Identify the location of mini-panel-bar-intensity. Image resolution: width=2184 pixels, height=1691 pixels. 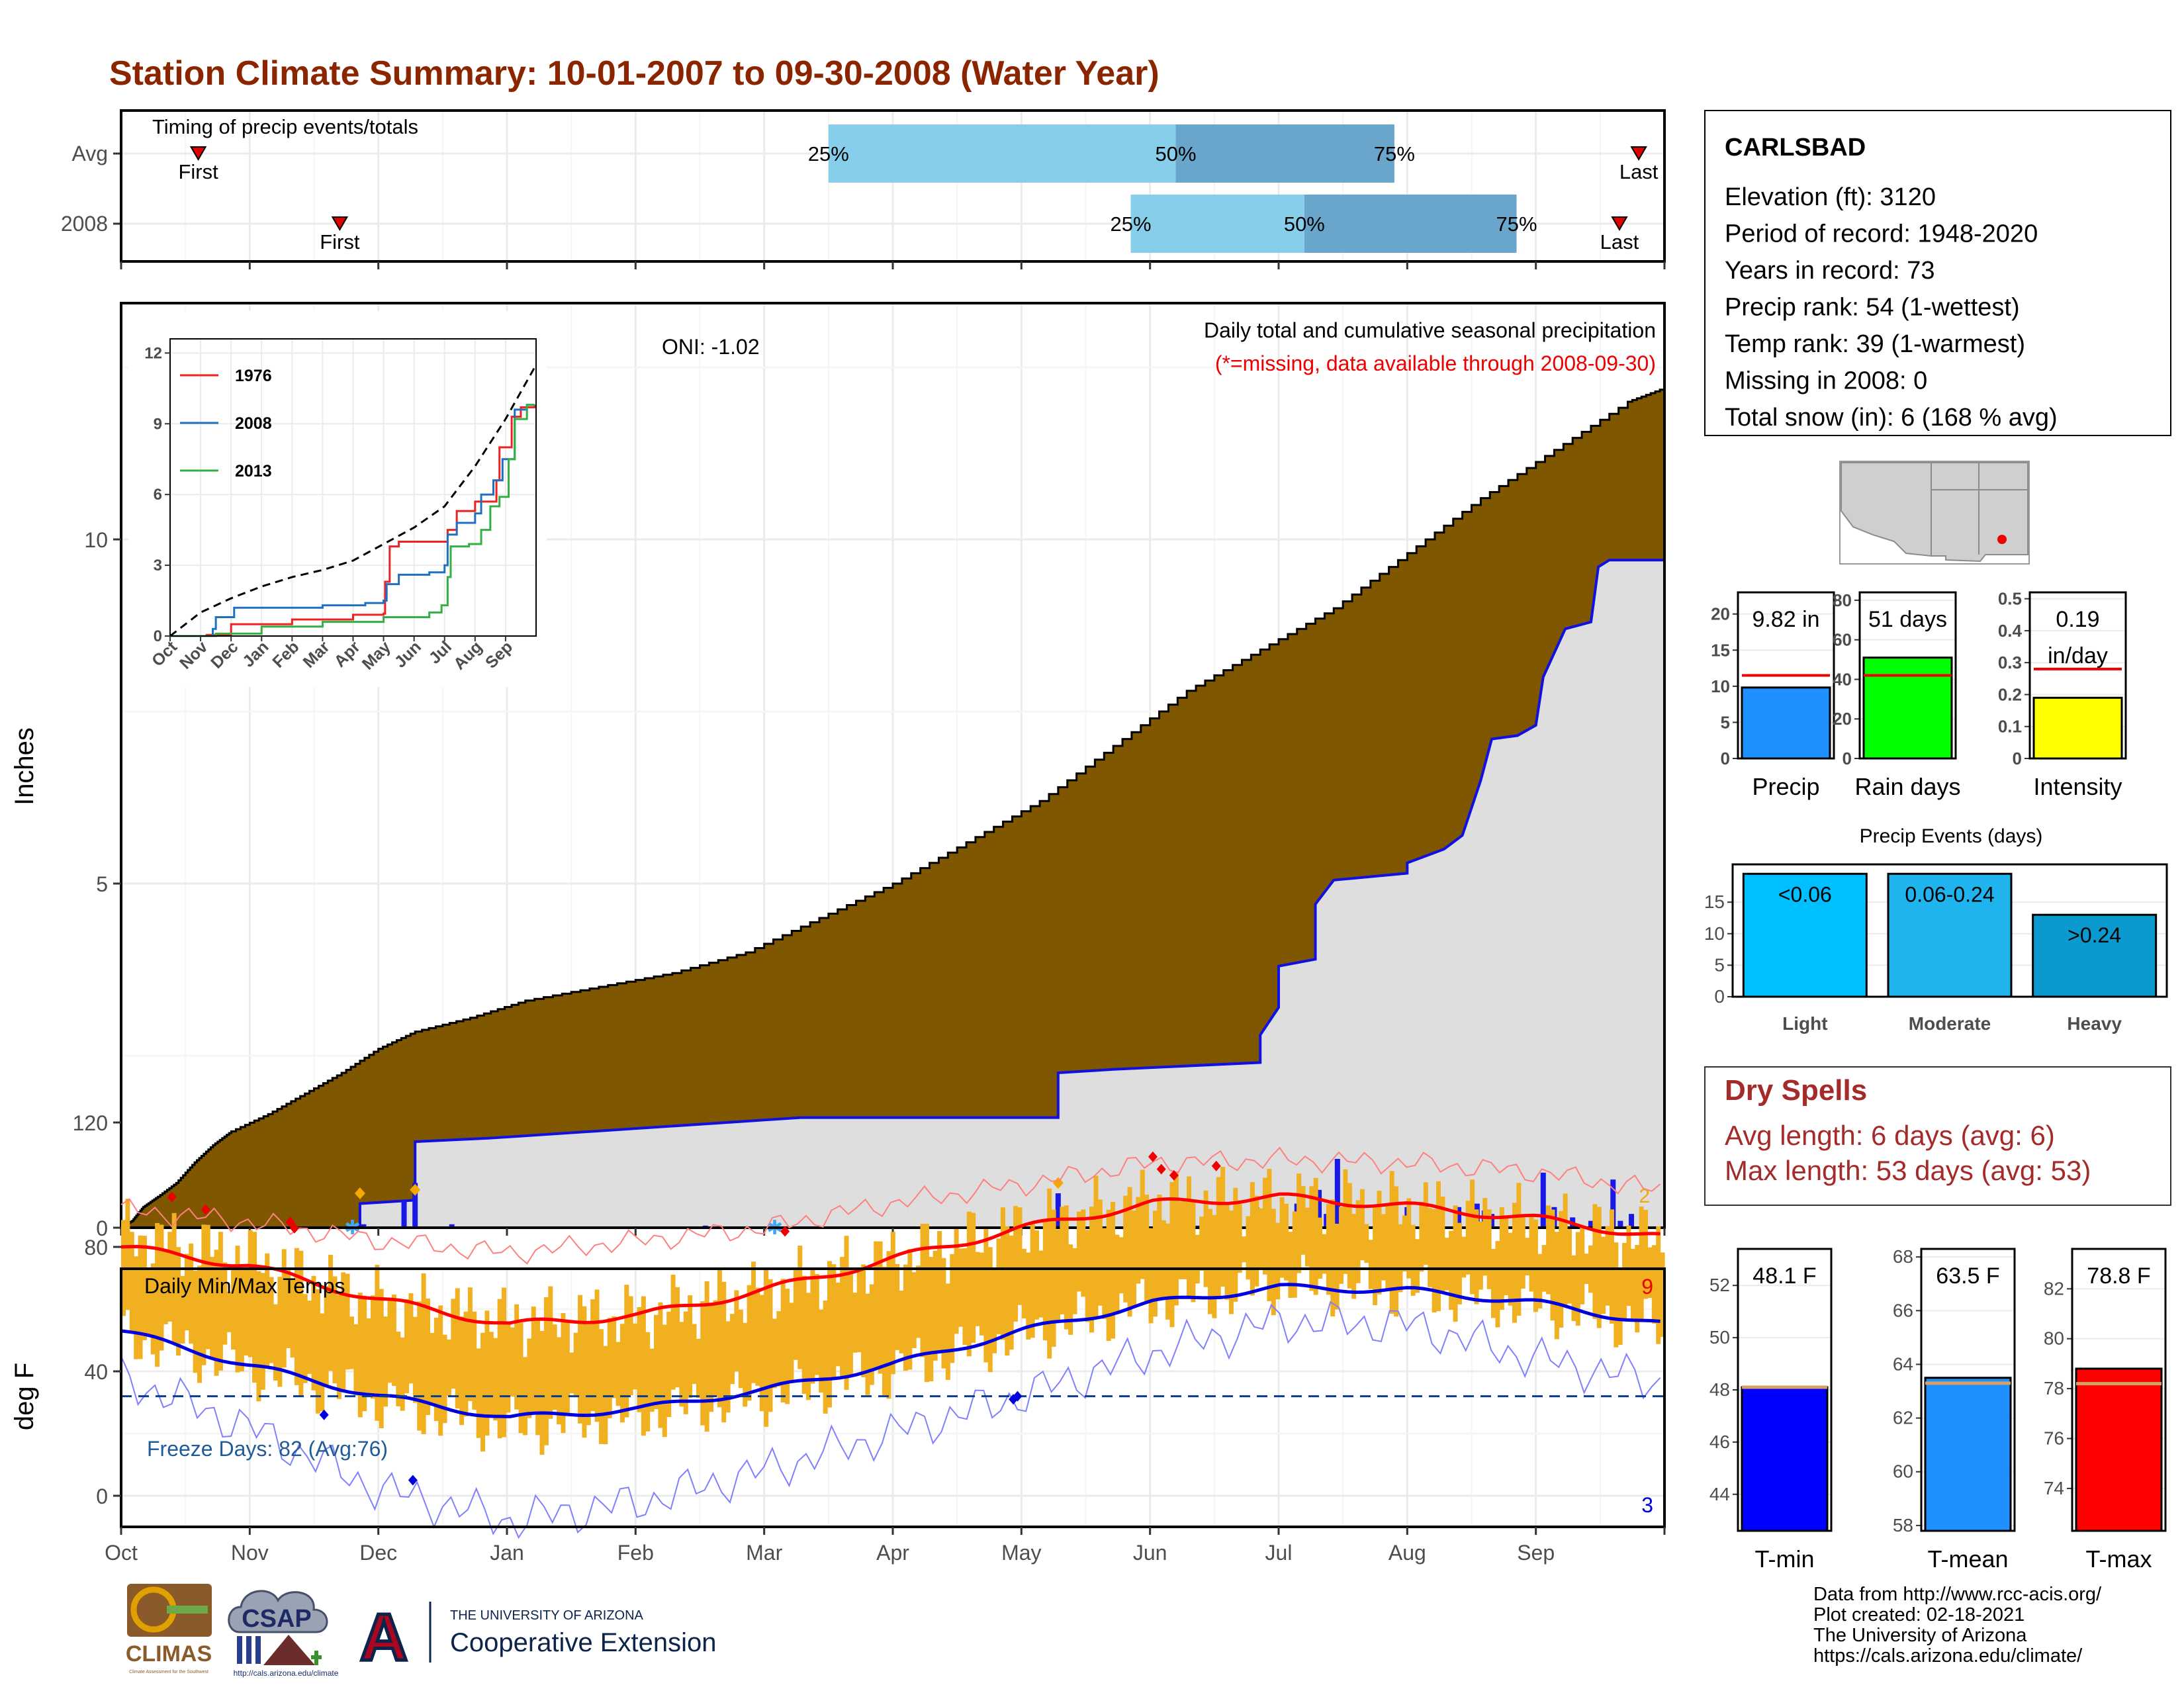
(2077, 728).